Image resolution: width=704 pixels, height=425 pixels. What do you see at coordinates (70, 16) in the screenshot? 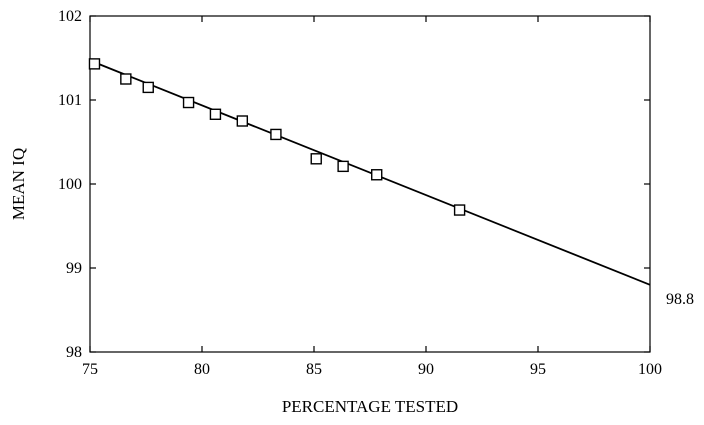
I see `y-tick-label: 102` at bounding box center [70, 16].